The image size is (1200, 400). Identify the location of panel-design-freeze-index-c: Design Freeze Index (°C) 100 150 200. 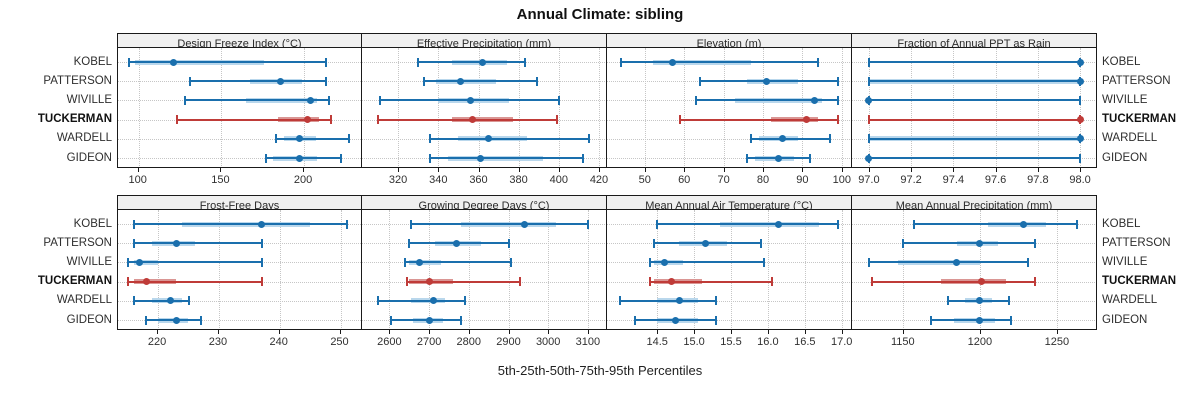
(239, 112).